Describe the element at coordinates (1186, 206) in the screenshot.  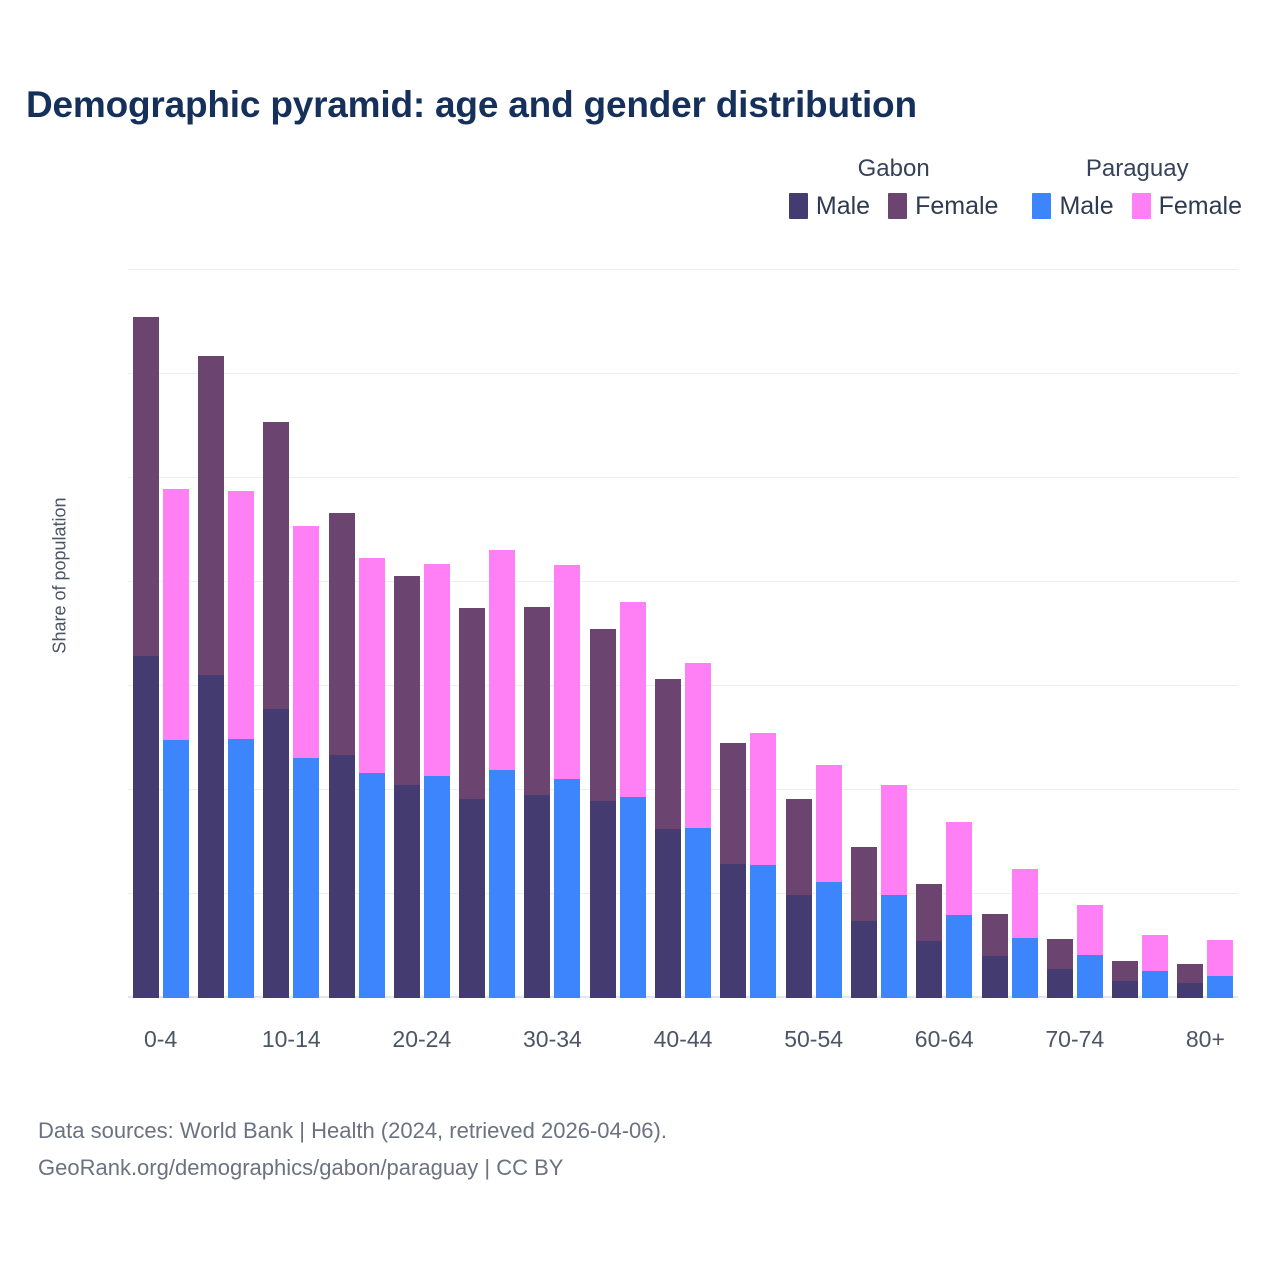
I see `legend-item-paraguay-female: Female` at that location.